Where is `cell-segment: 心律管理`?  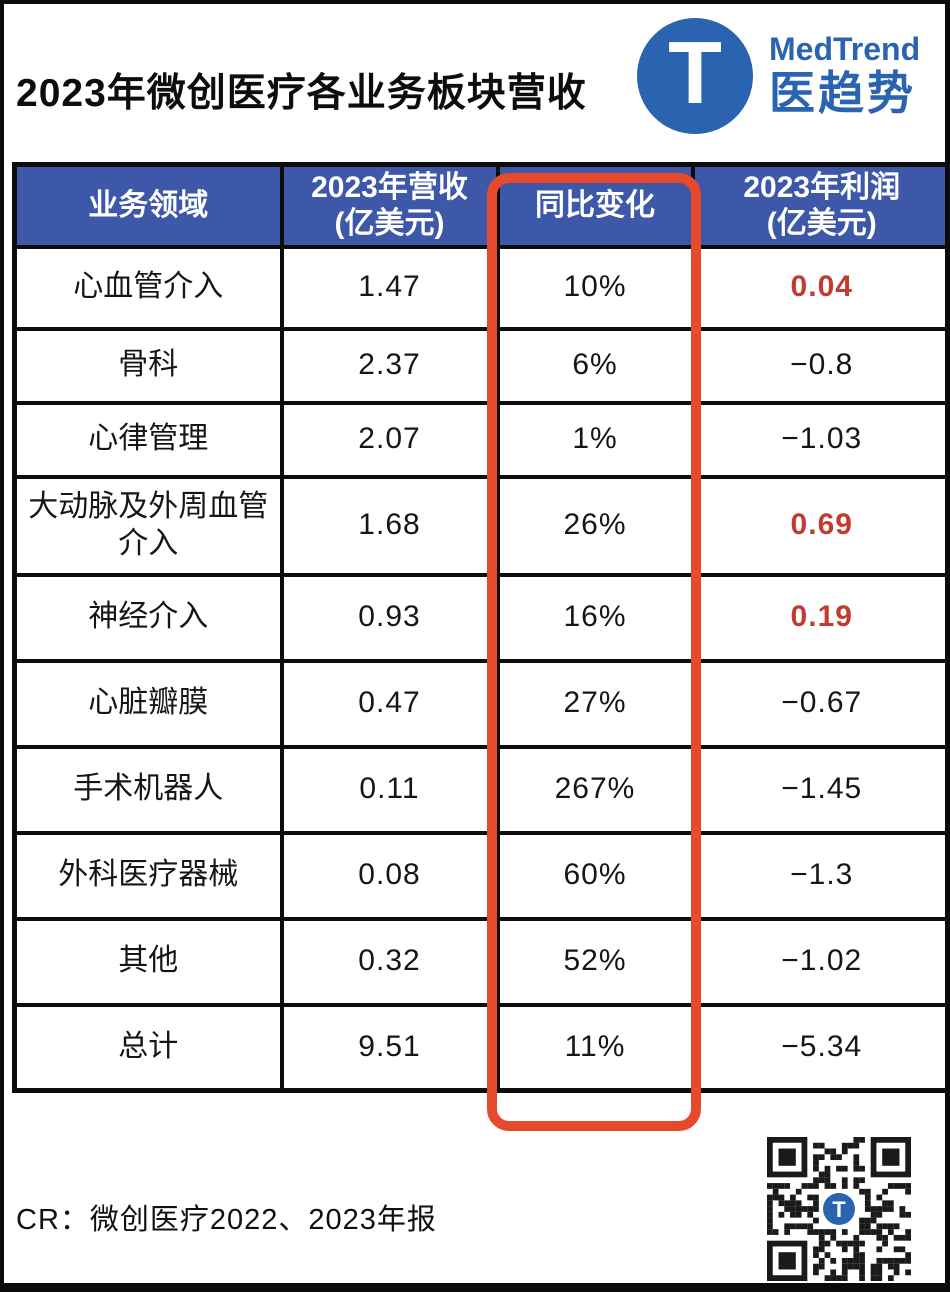 cell-segment: 心律管理 is located at coordinates (148, 439).